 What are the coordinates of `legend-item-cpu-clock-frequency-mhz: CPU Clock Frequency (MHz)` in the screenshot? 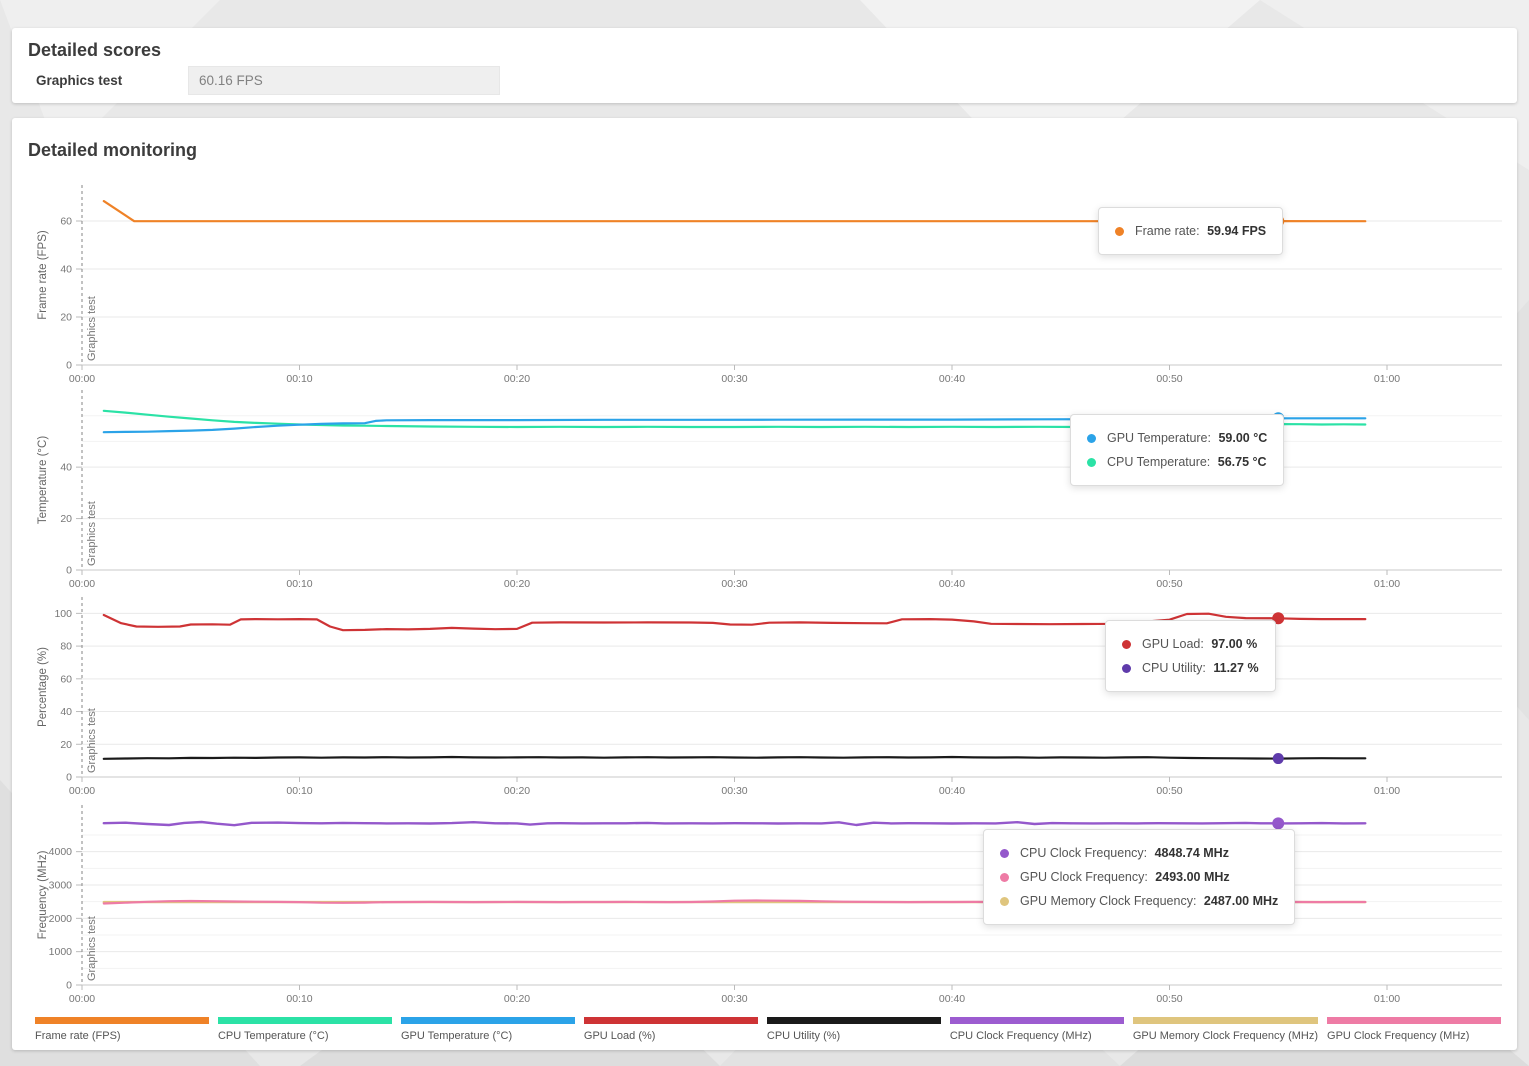 It's located at (1036, 1029).